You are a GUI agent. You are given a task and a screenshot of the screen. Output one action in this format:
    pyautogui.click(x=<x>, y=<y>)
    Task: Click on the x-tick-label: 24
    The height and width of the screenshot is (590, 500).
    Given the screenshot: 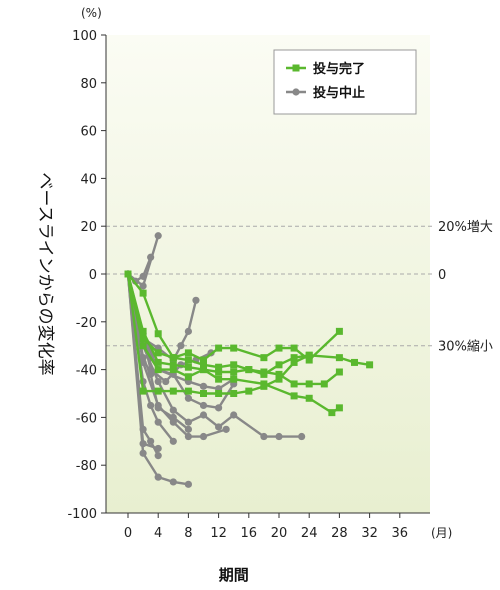 What is the action you would take?
    pyautogui.click(x=309, y=533)
    